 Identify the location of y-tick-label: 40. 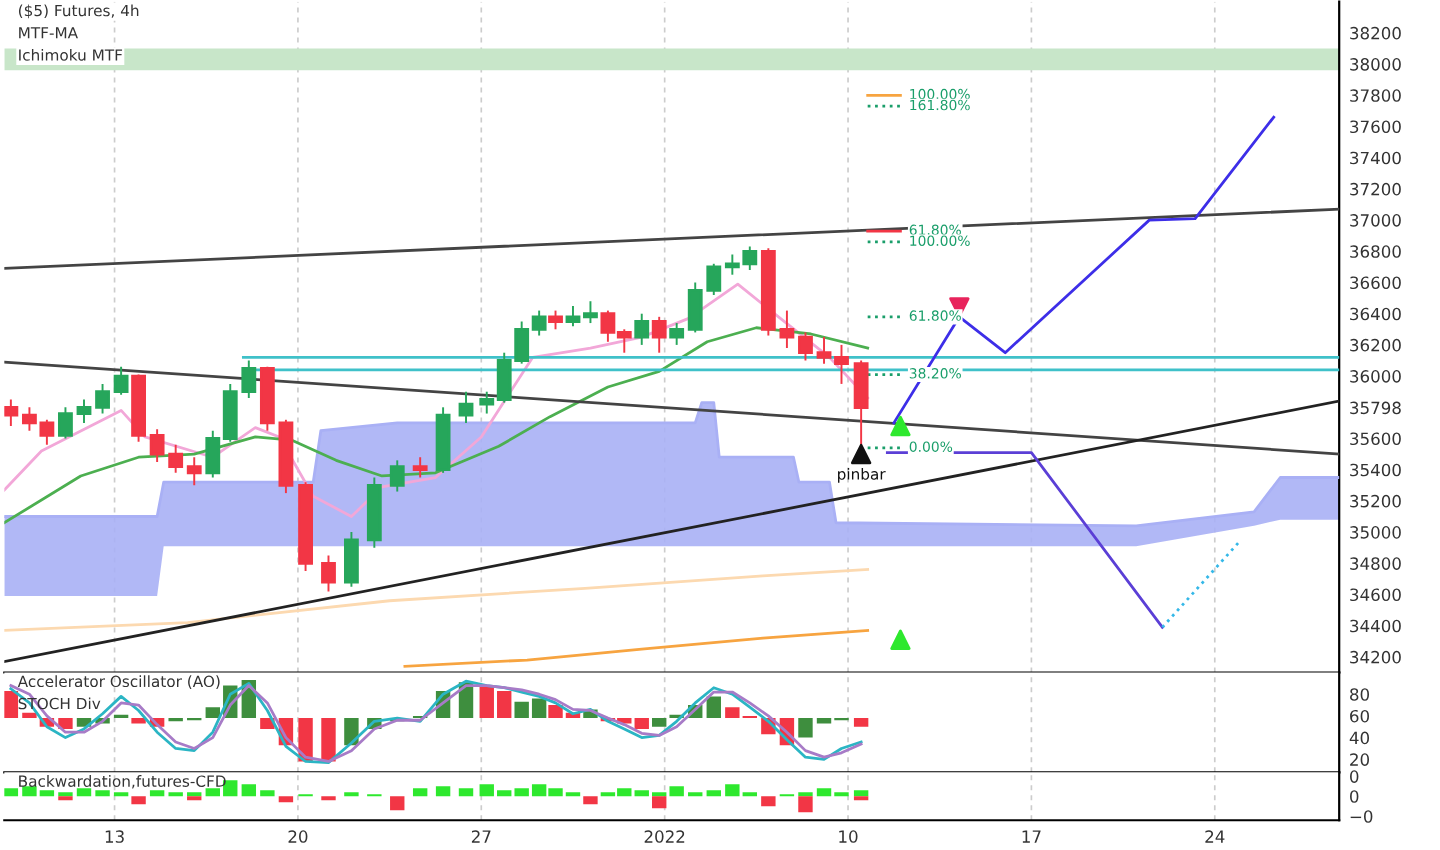
(1359, 738).